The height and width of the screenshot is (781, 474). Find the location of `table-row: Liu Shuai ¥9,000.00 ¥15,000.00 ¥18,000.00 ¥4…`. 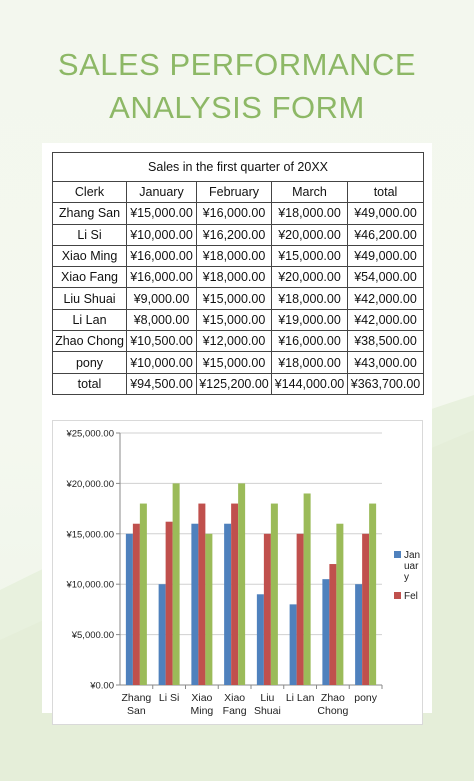

table-row: Liu Shuai ¥9,000.00 ¥15,000.00 ¥18,000.00 ¥4… is located at coordinates (238, 298).